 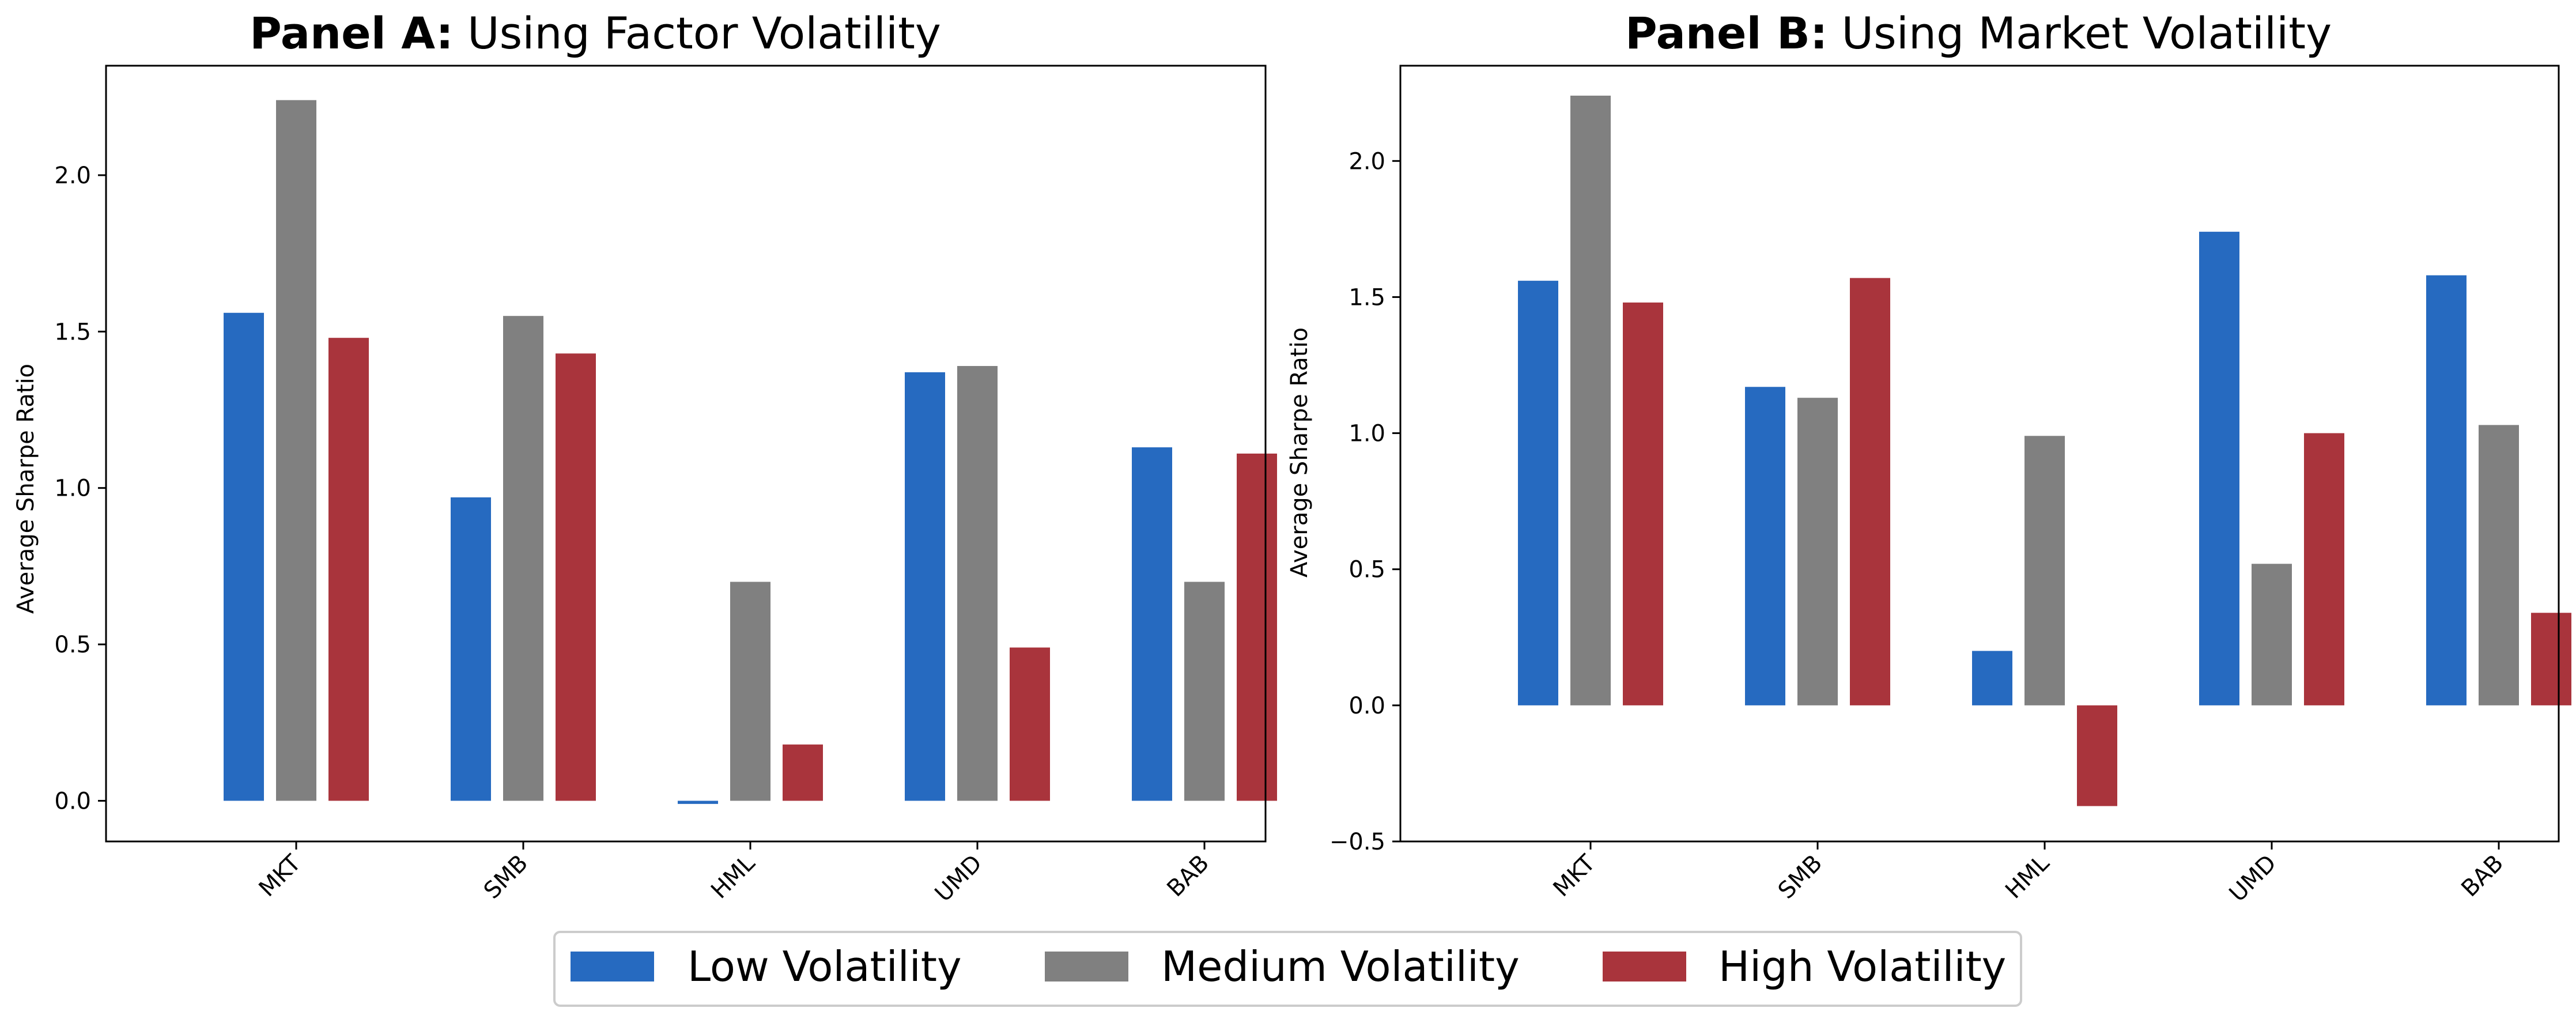 What do you see at coordinates (803, 772) in the screenshot?
I see `panel-a-bar-hml-high` at bounding box center [803, 772].